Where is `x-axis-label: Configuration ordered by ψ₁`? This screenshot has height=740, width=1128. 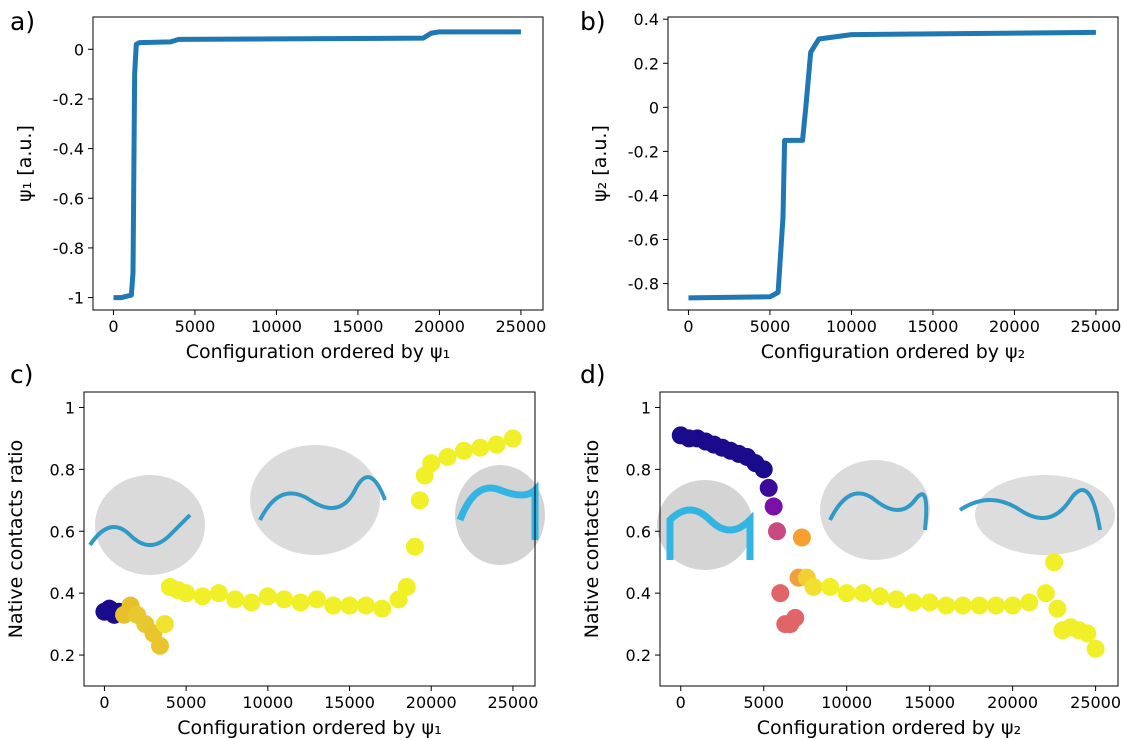 x-axis-label: Configuration ordered by ψ₁ is located at coordinates (318, 352).